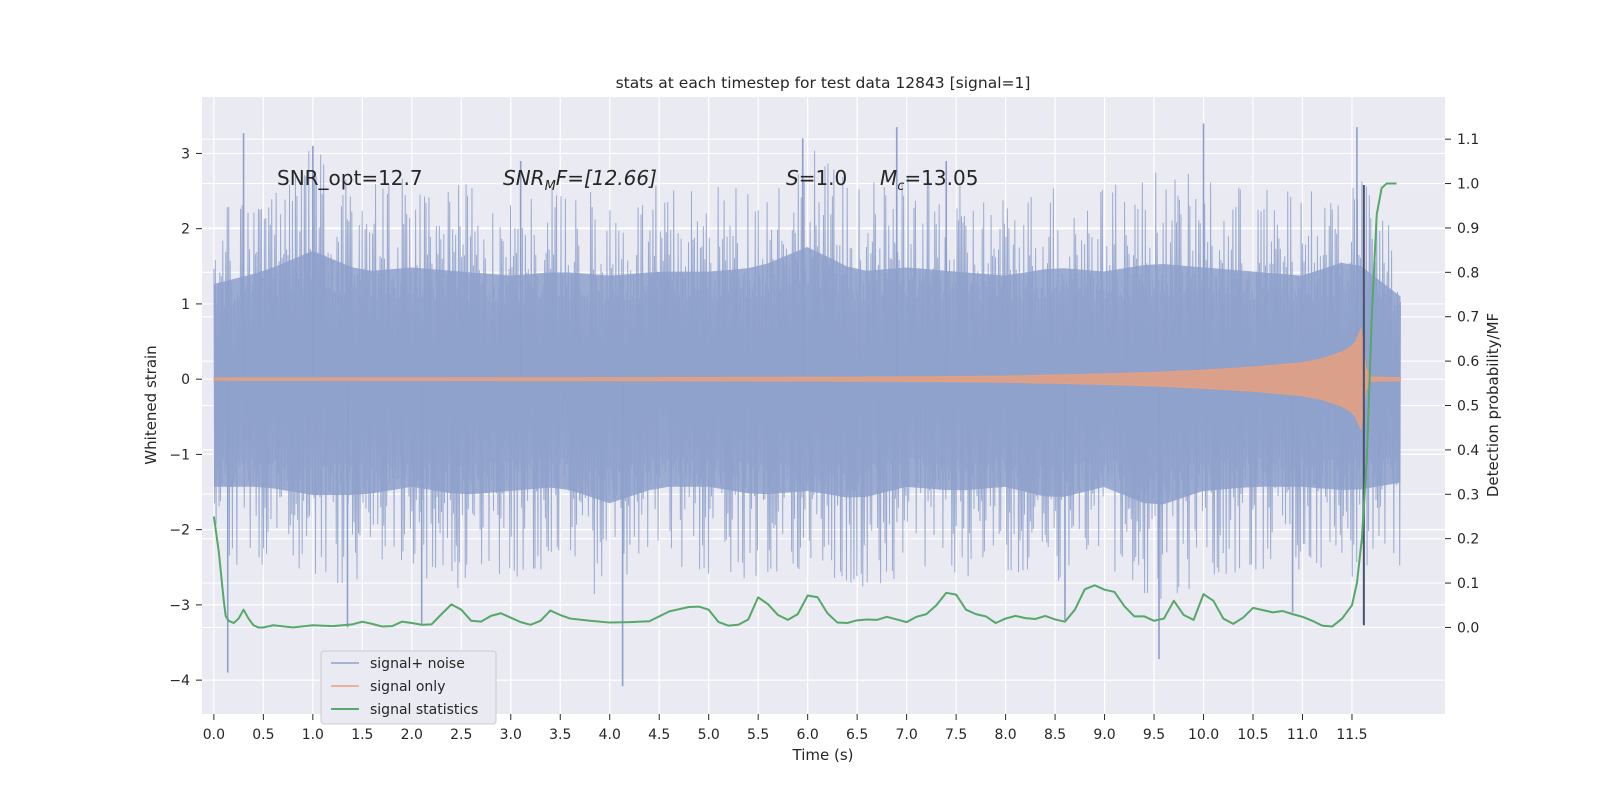 The width and height of the screenshot is (1600, 800). What do you see at coordinates (808, 735) in the screenshot?
I see `x-tick-label: 6.0` at bounding box center [808, 735].